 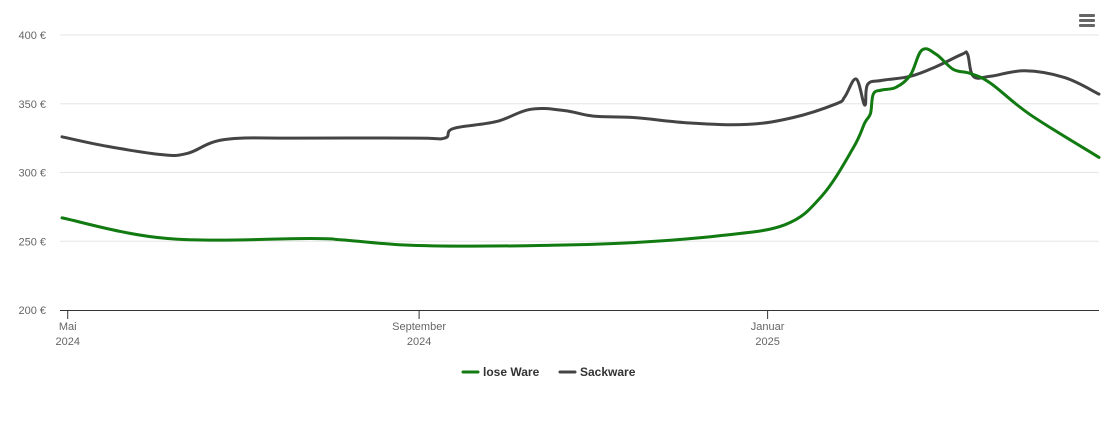 I want to click on x-tick-label: Januar 2025, so click(x=768, y=334).